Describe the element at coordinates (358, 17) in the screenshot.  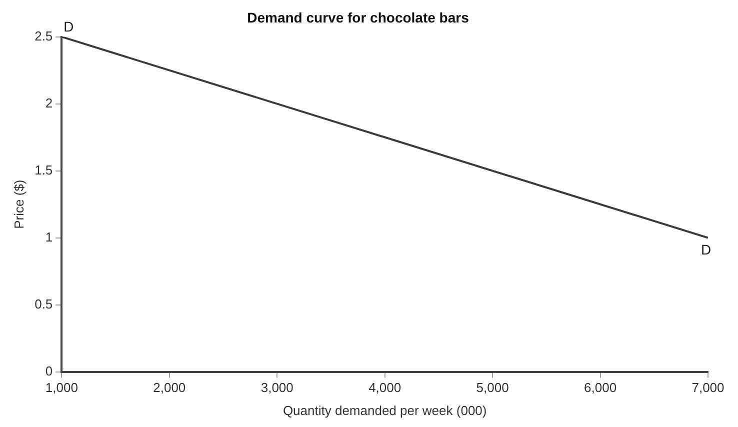
I see `chart-title: Demand curve for chocolate bars` at that location.